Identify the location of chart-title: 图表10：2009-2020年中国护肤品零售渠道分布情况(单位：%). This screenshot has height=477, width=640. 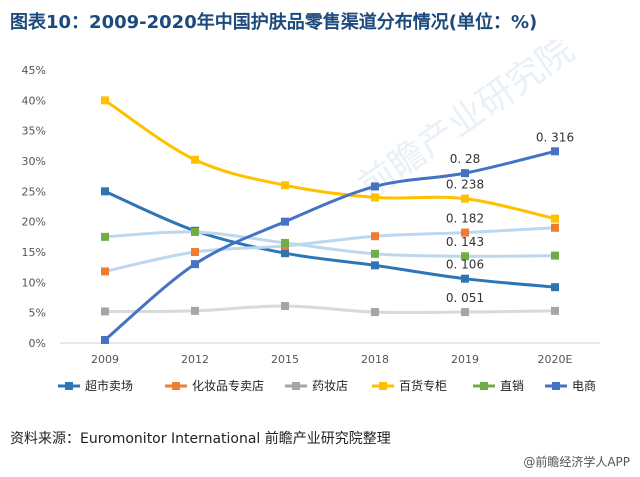
(274, 22).